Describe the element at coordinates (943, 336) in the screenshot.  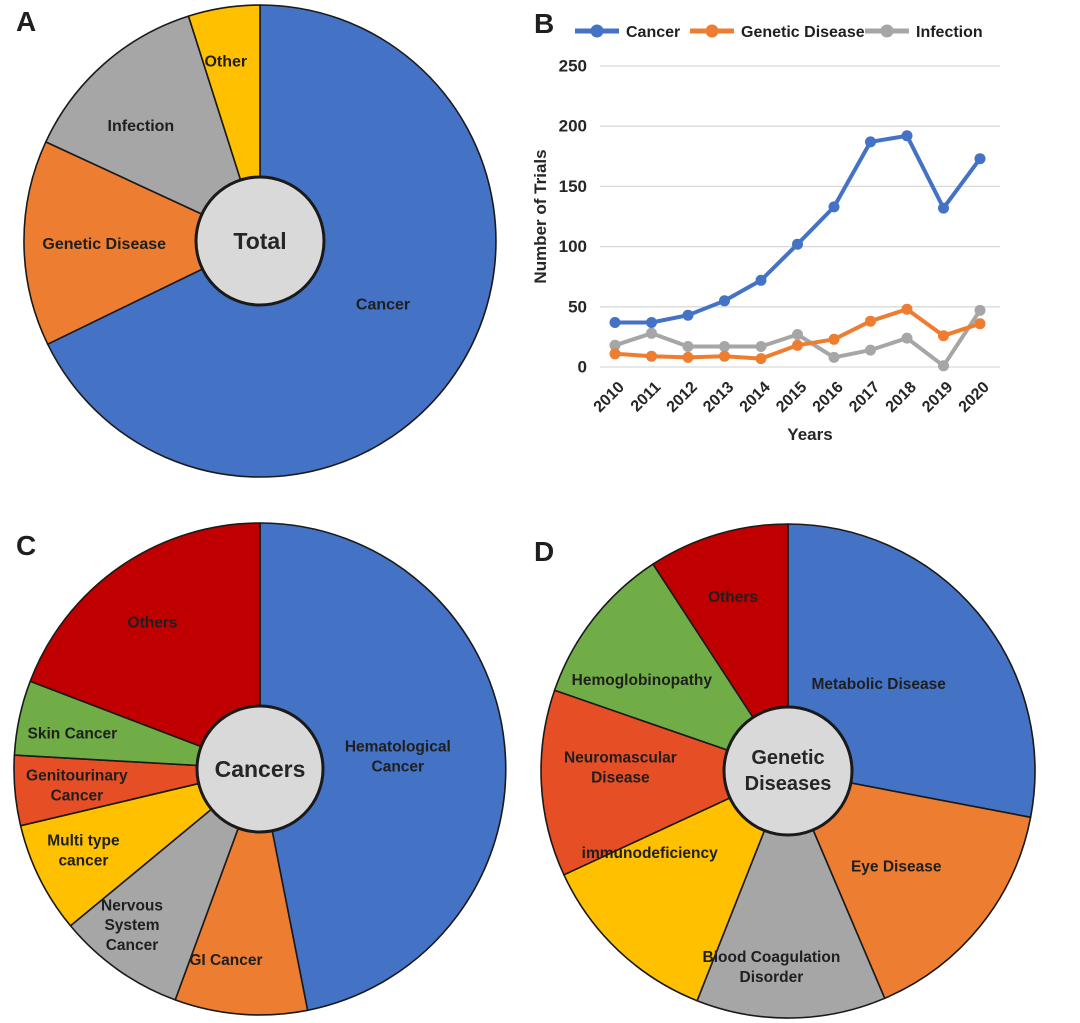
I see `data-point-genetic-disease-2019` at that location.